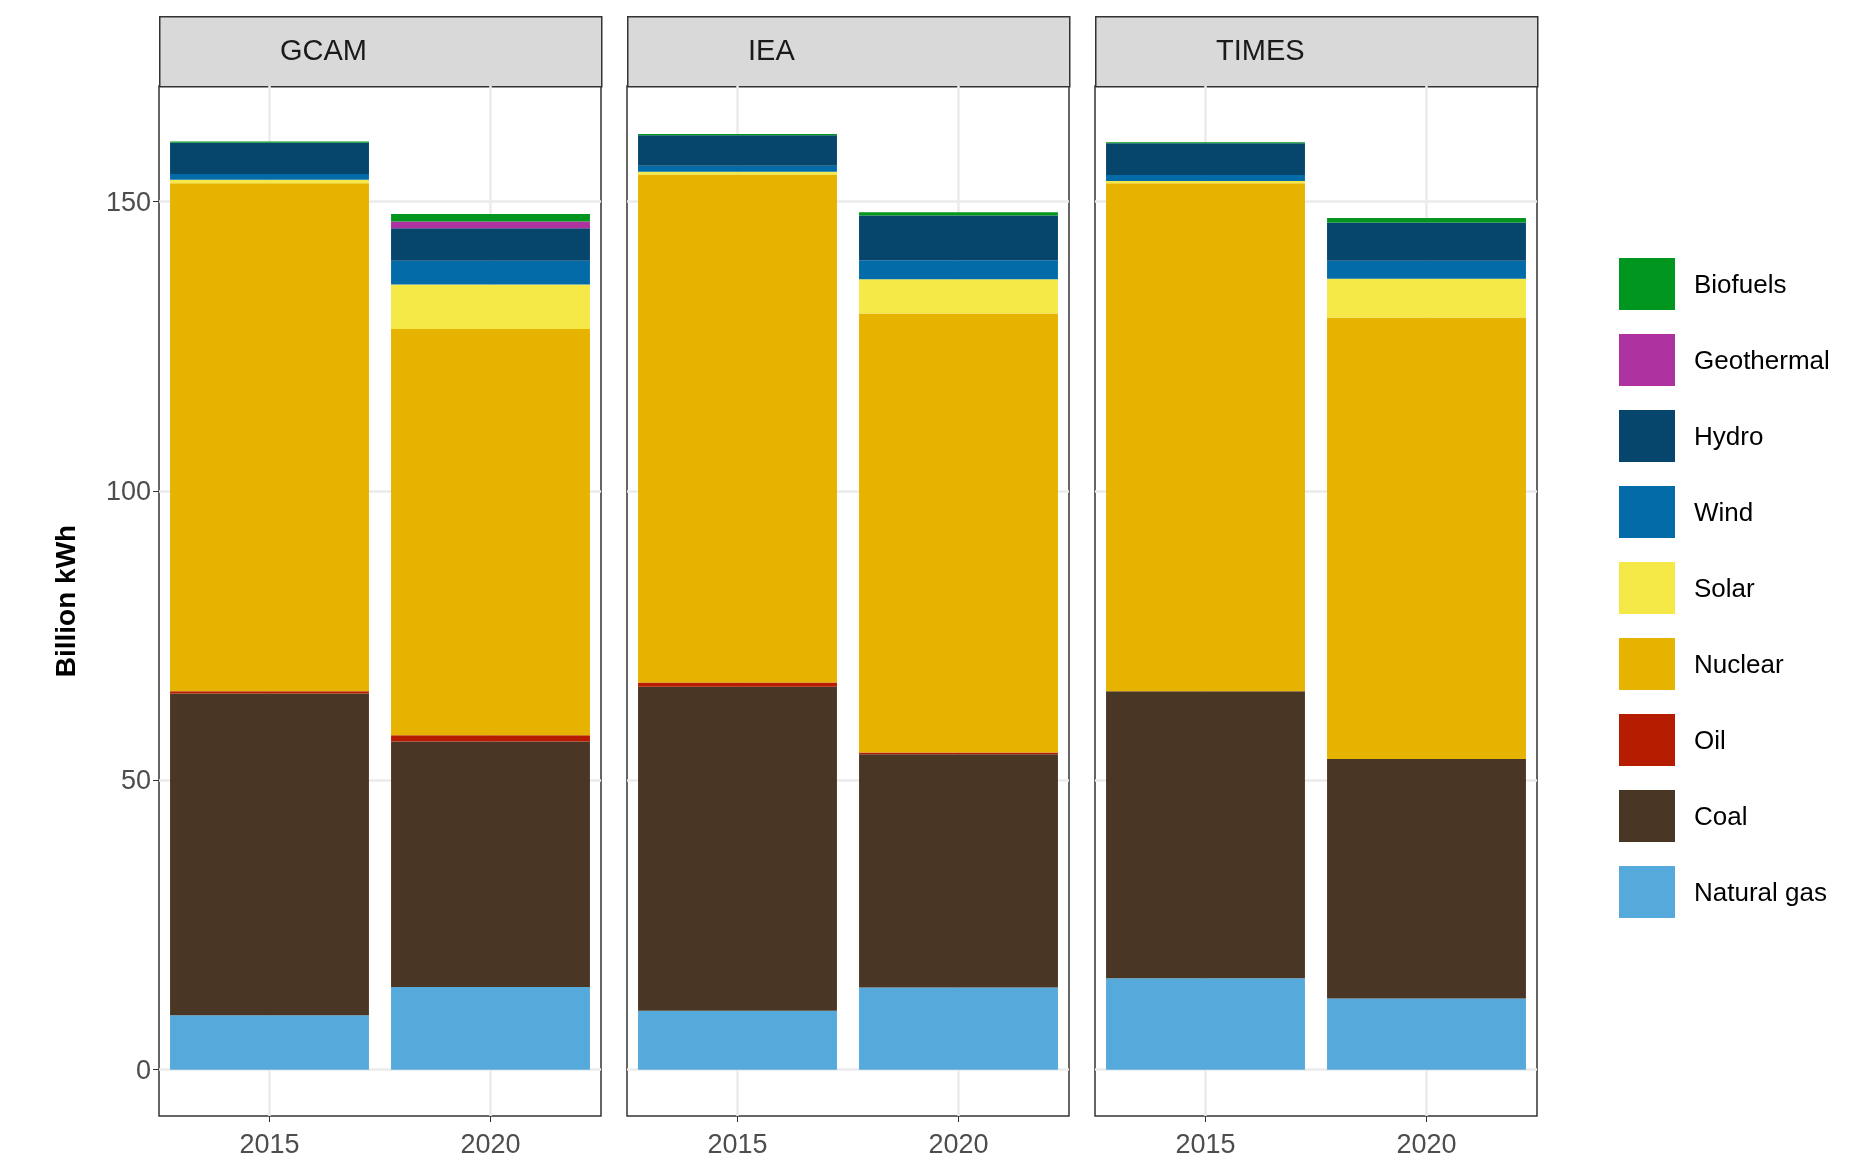 This screenshot has width=1875, height=1176. Describe the element at coordinates (1760, 892) in the screenshot. I see `legend-label: Natural gas` at that location.